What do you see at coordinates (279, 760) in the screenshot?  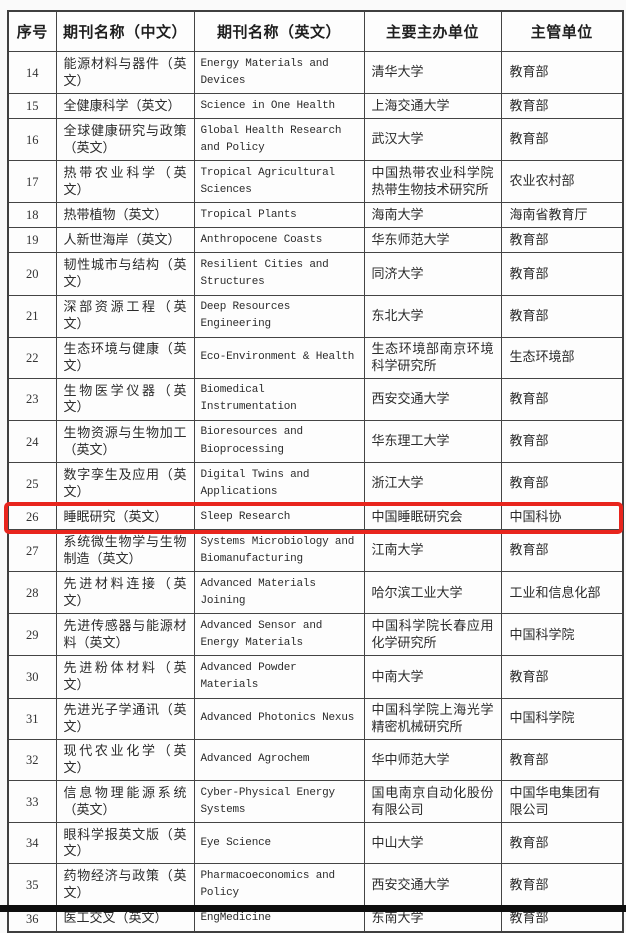 I see `journal-name-en-cell: Advanced Agrochem` at bounding box center [279, 760].